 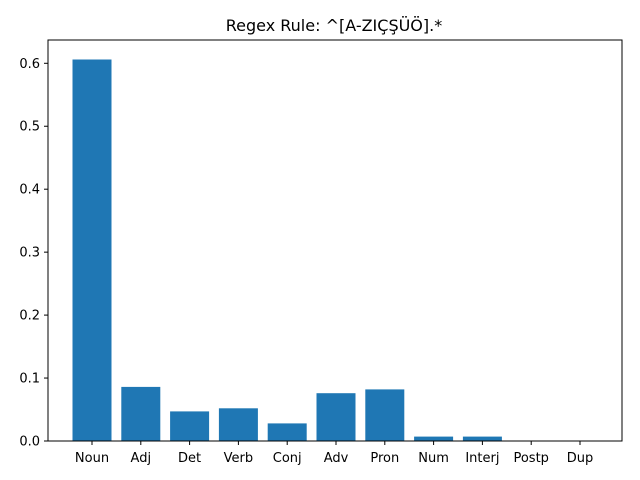 I want to click on bar-det, so click(x=190, y=426).